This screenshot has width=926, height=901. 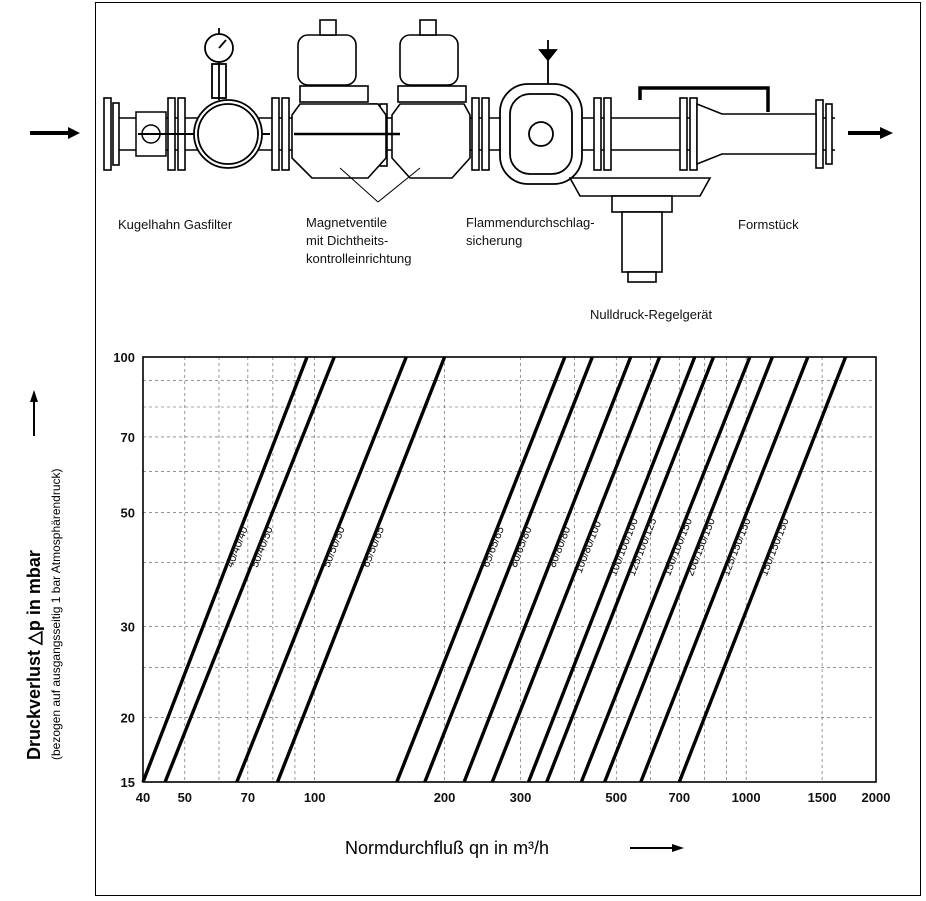 I want to click on x-tick-label: 500, so click(x=616, y=797).